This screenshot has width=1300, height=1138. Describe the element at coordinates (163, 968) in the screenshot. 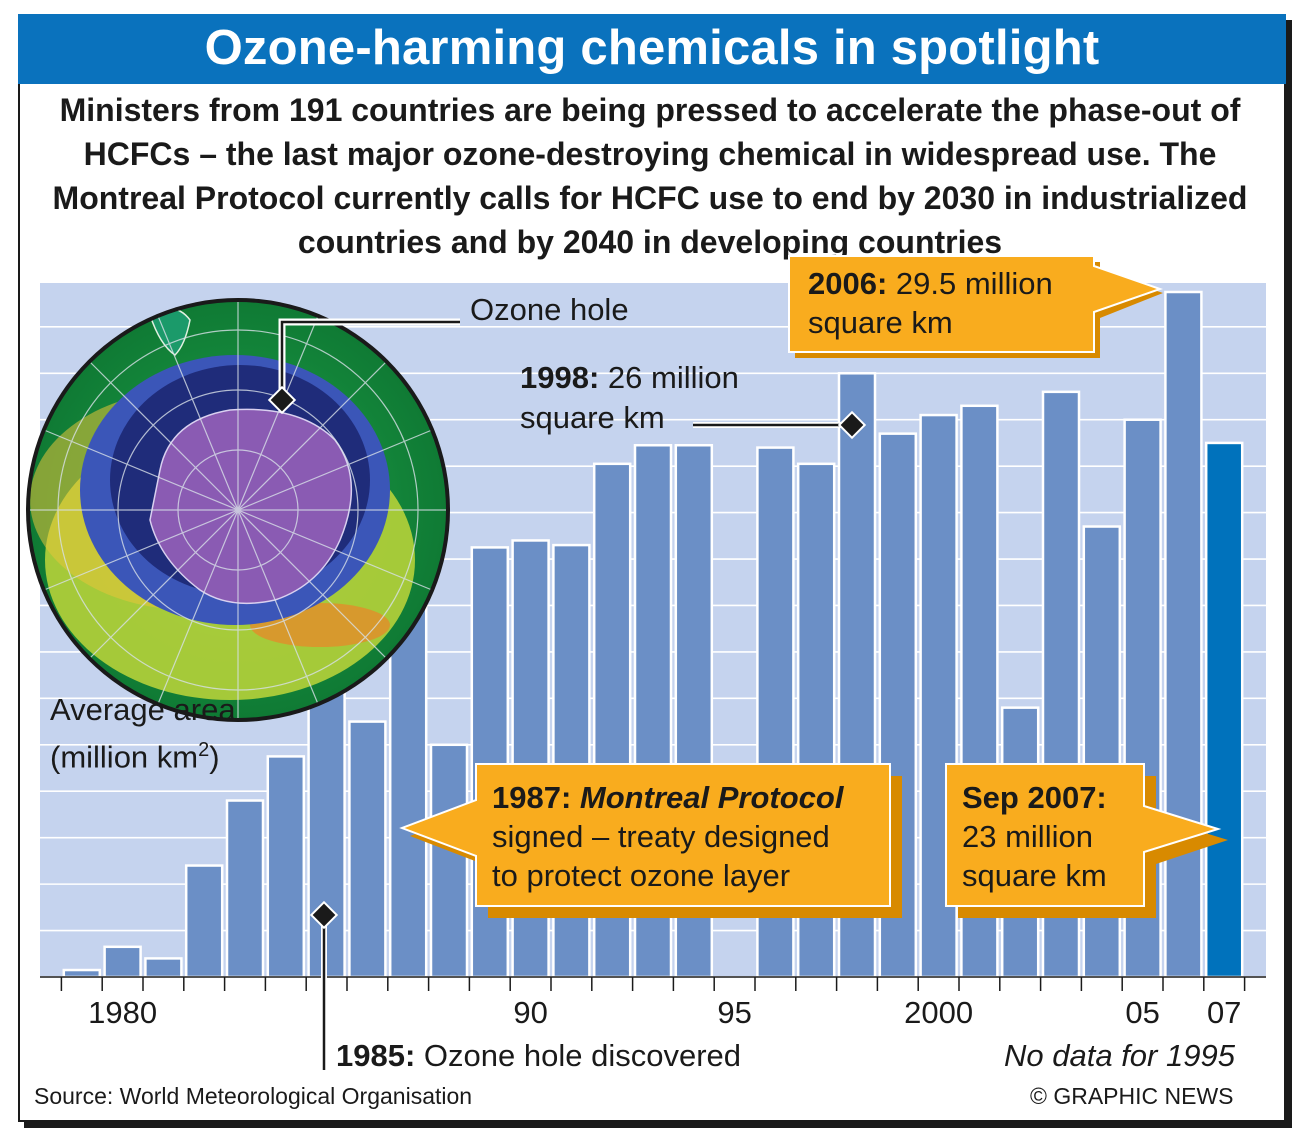

I see `bar-1981` at that location.